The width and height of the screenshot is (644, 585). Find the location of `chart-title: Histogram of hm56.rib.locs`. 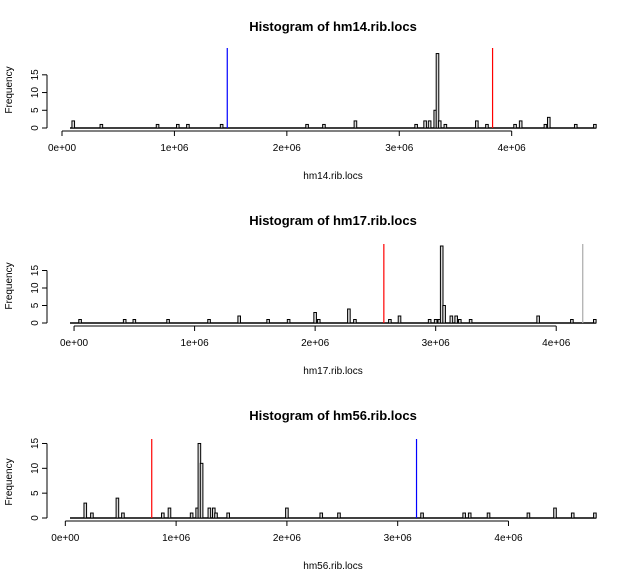

chart-title: Histogram of hm56.rib.locs is located at coordinates (333, 415).